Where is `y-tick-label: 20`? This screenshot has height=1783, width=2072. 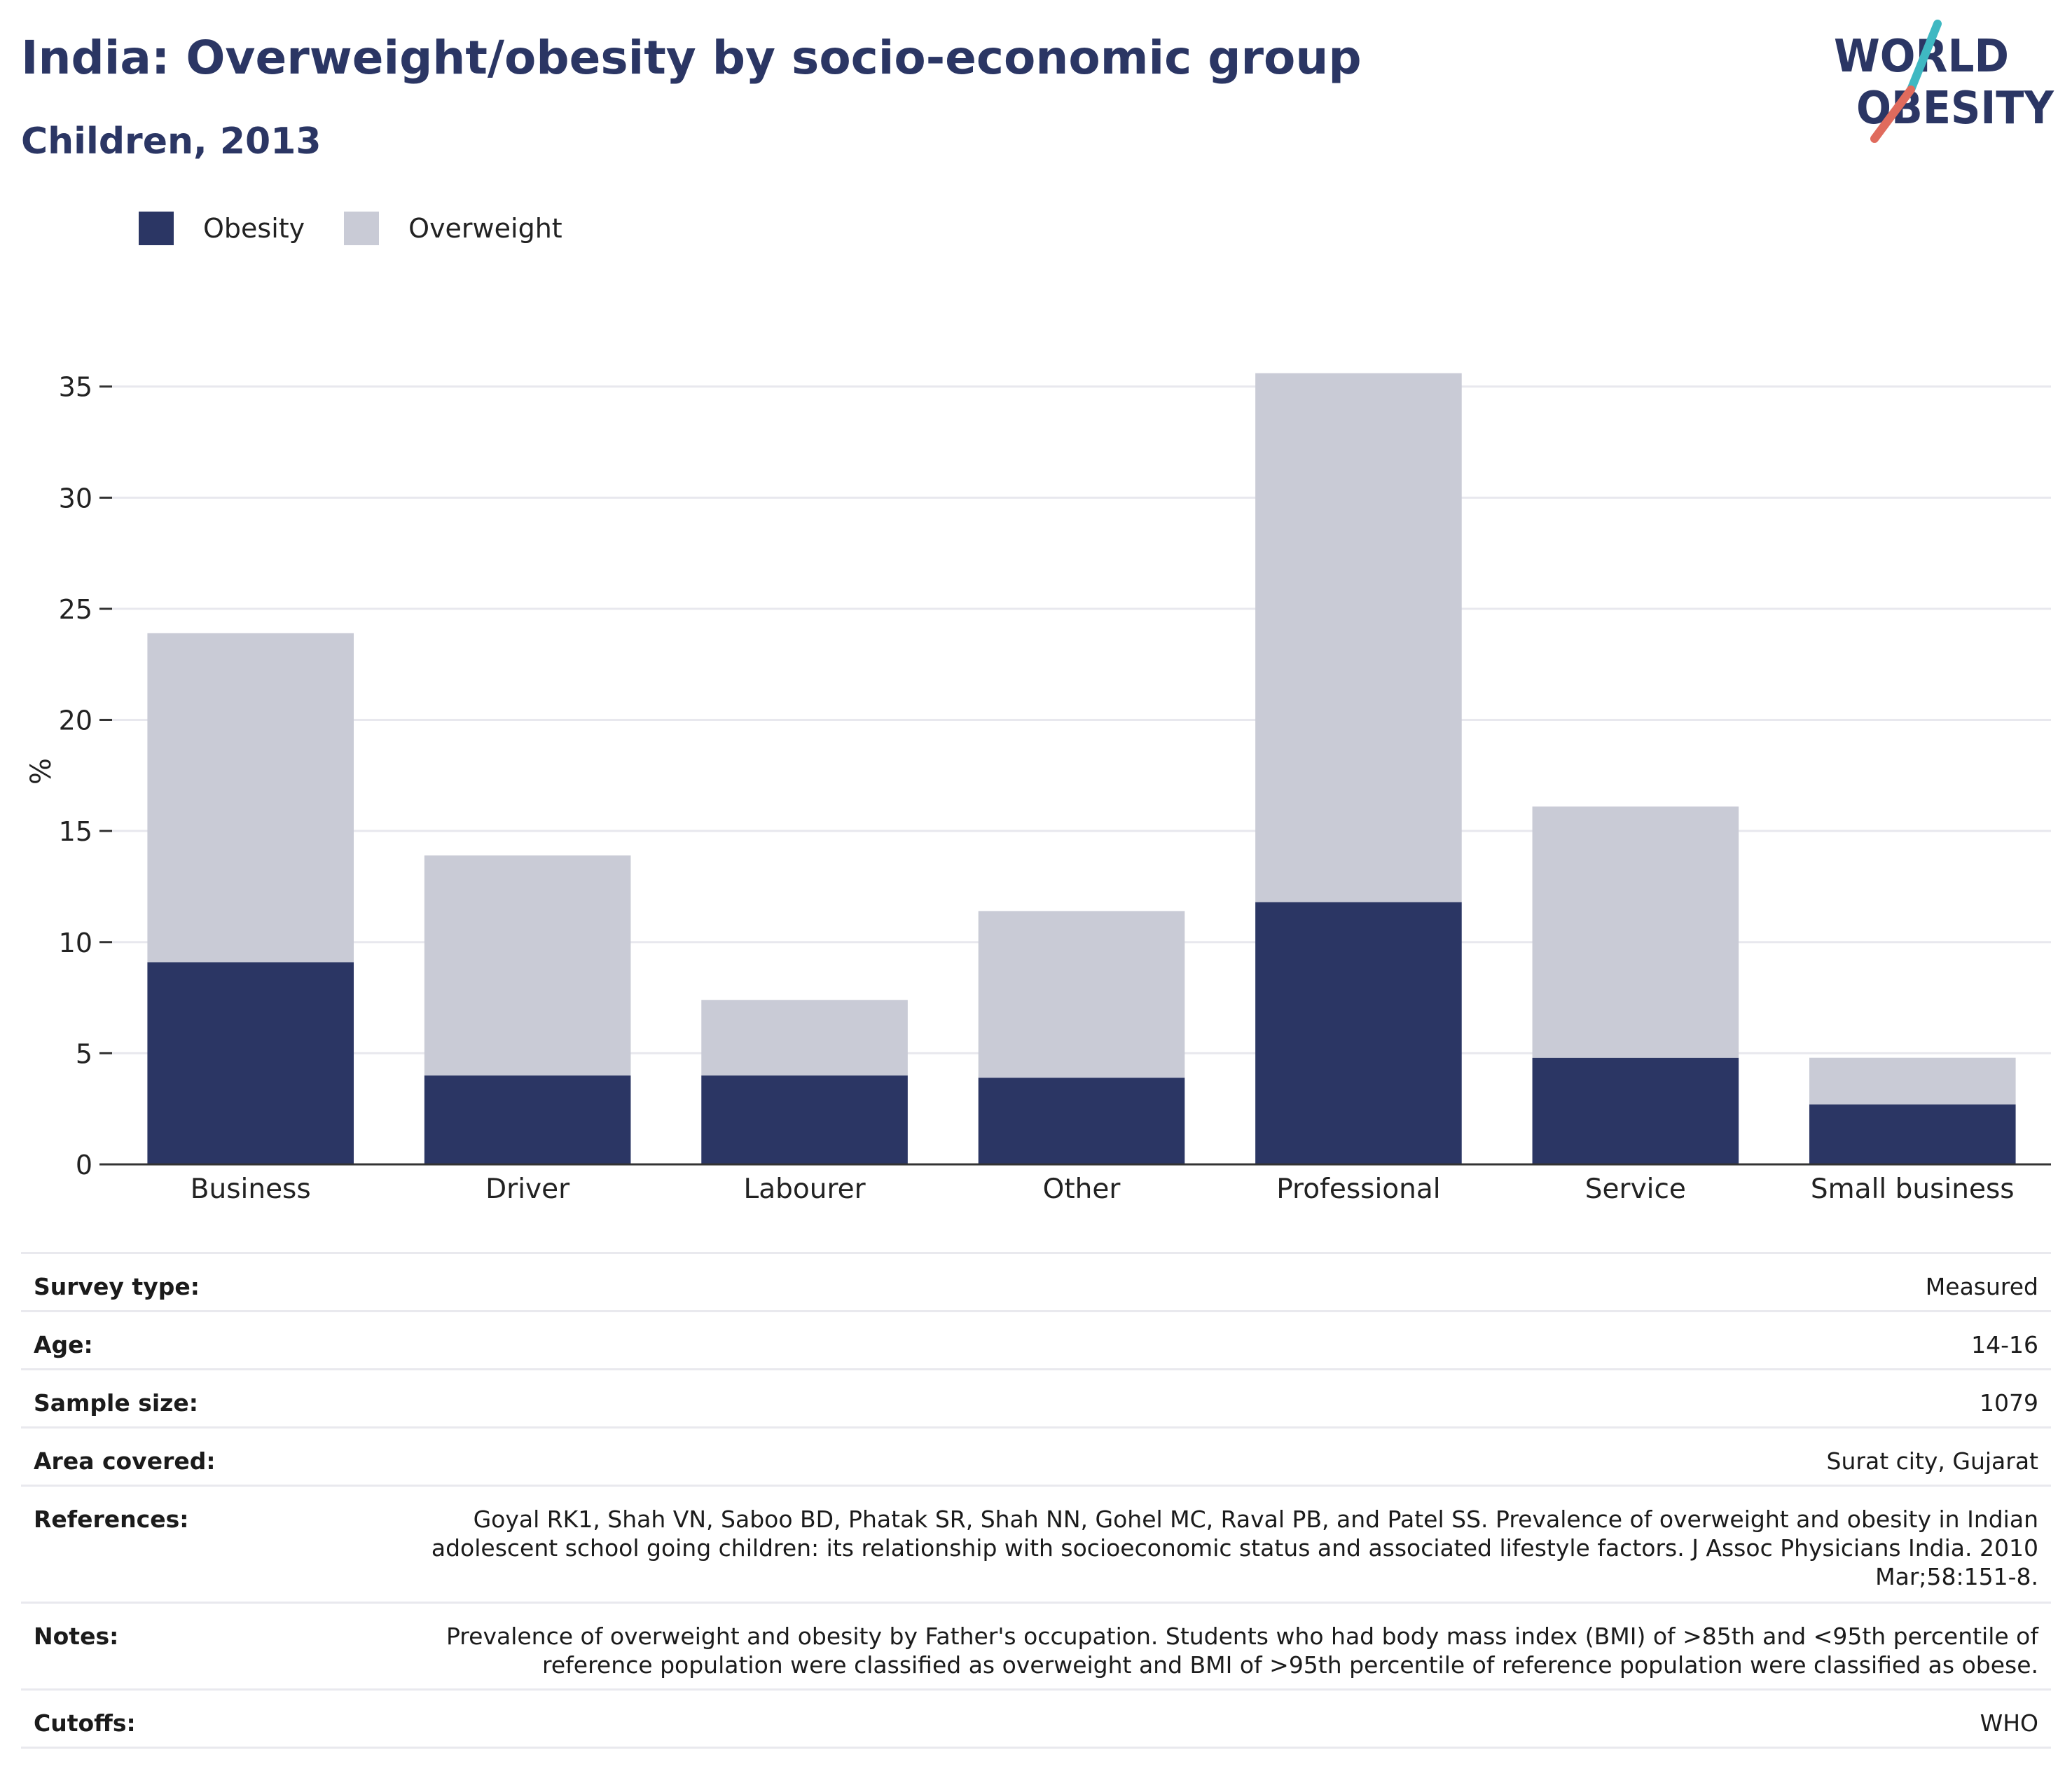
y-tick-label: 20 is located at coordinates (76, 720).